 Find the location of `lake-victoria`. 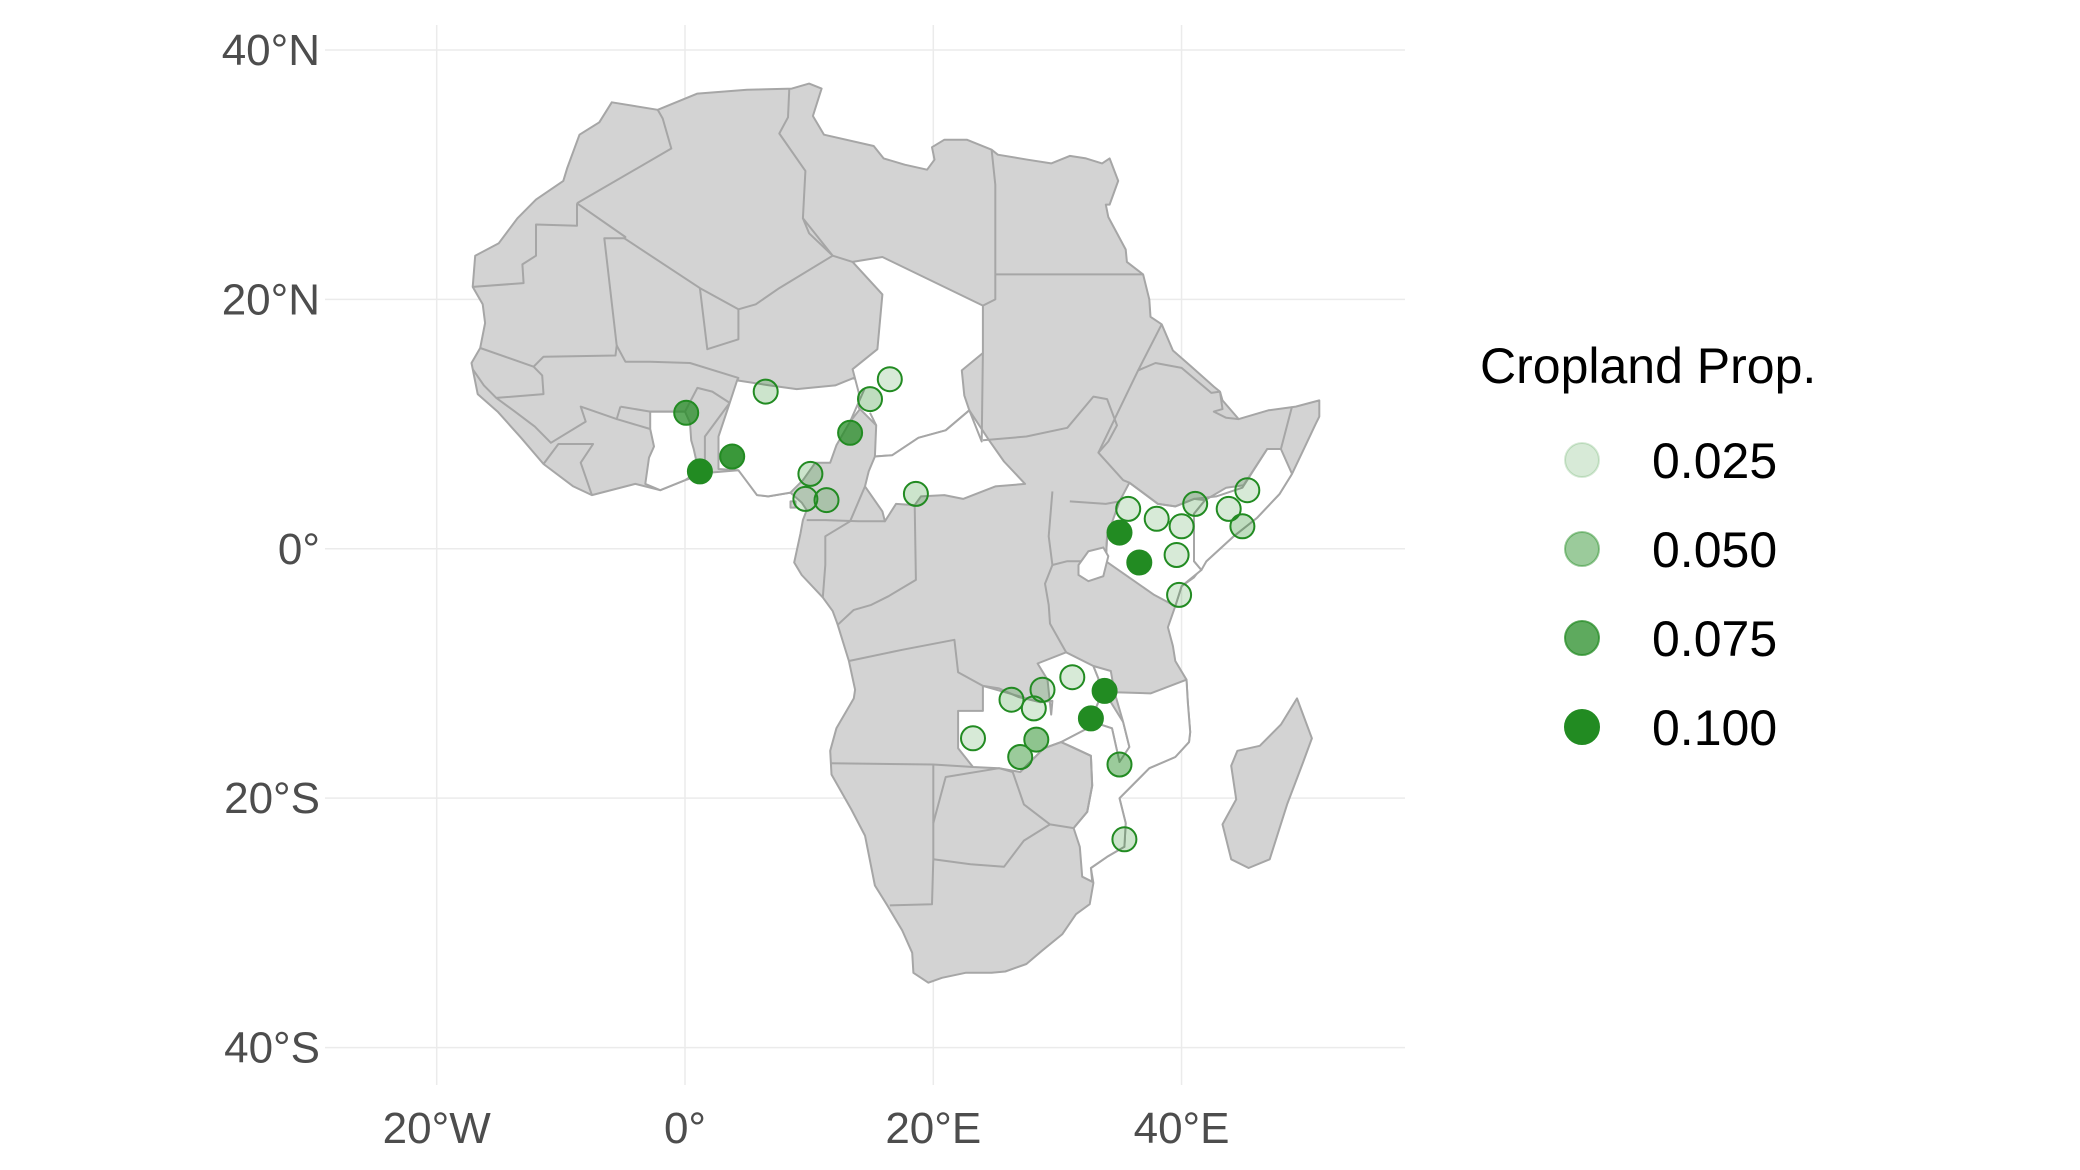

lake-victoria is located at coordinates (1093, 564).